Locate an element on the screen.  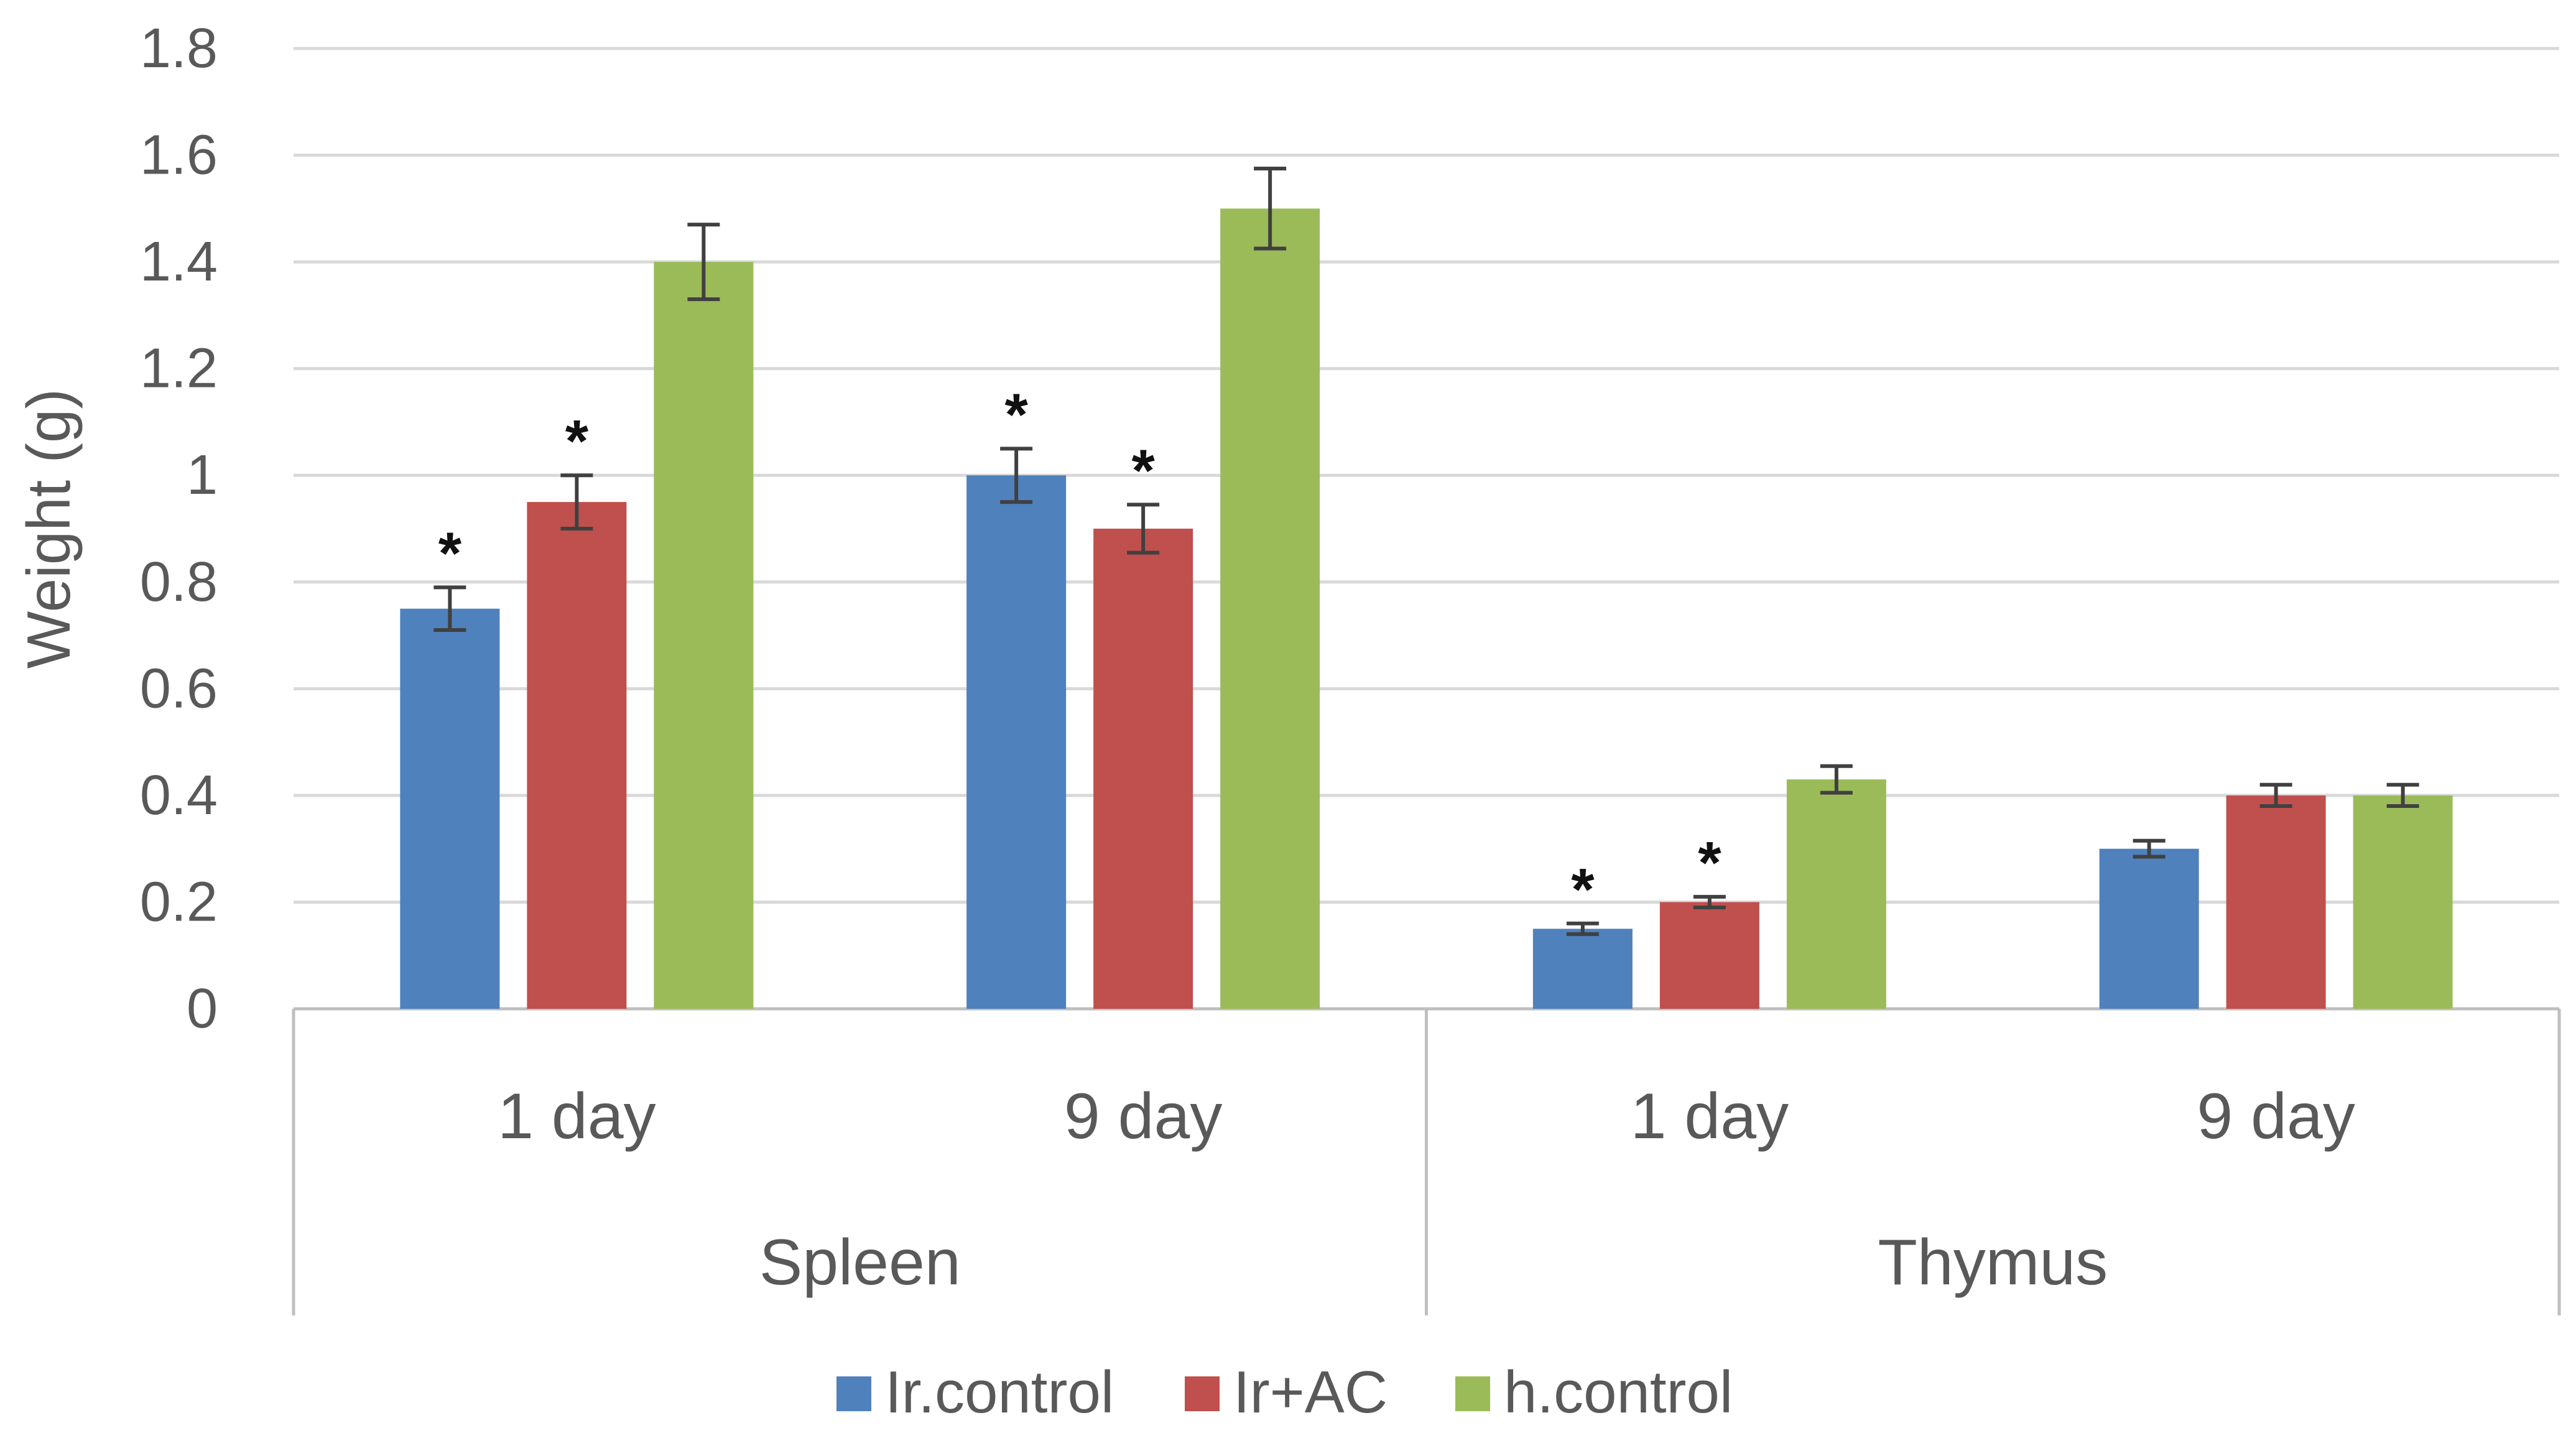
y-tick-label: 0.8 is located at coordinates (179, 582).